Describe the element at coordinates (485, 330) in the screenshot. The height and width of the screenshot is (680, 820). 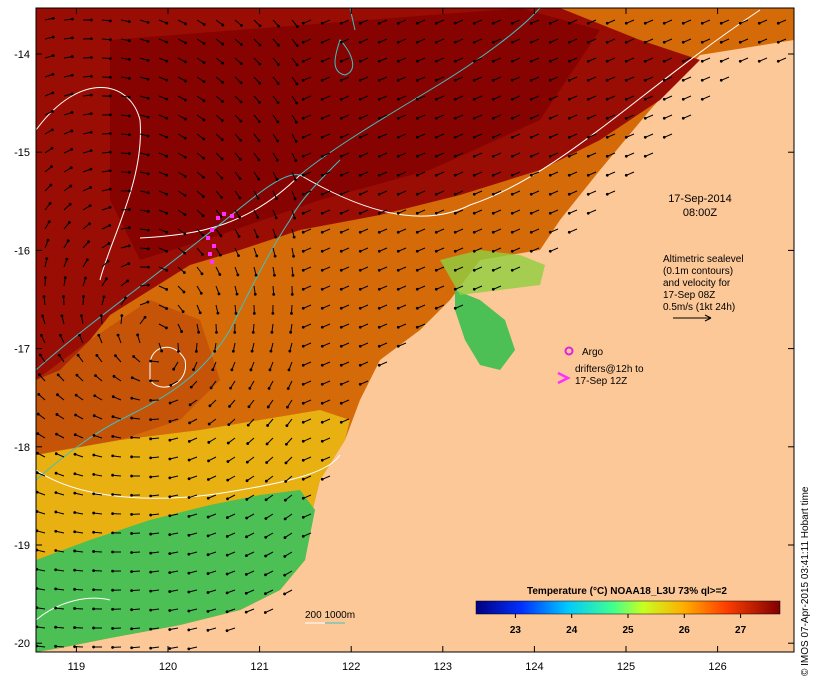
I see `gulf-water` at that location.